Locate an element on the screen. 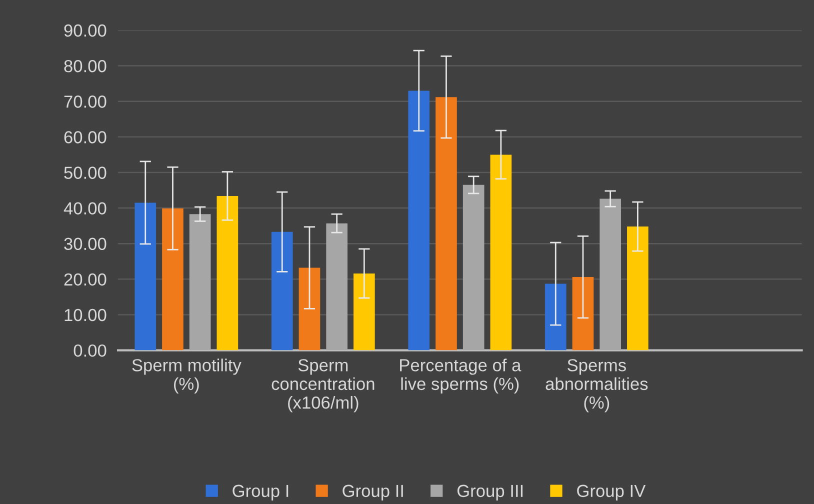 This screenshot has height=504, width=814. y-tick-label: 0.00 is located at coordinates (90, 350).